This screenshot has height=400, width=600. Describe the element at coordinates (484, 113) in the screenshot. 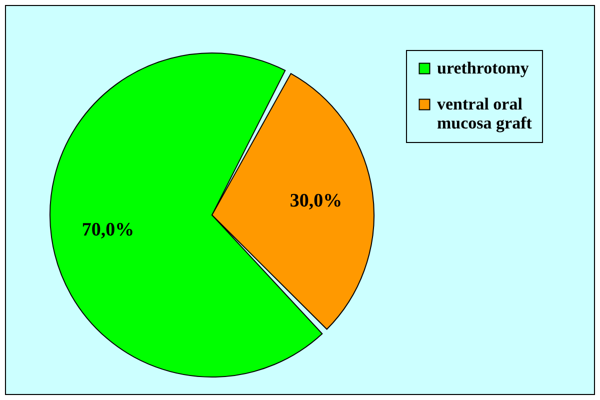

I see `legend-label: ventral oral mucosa graft` at that location.